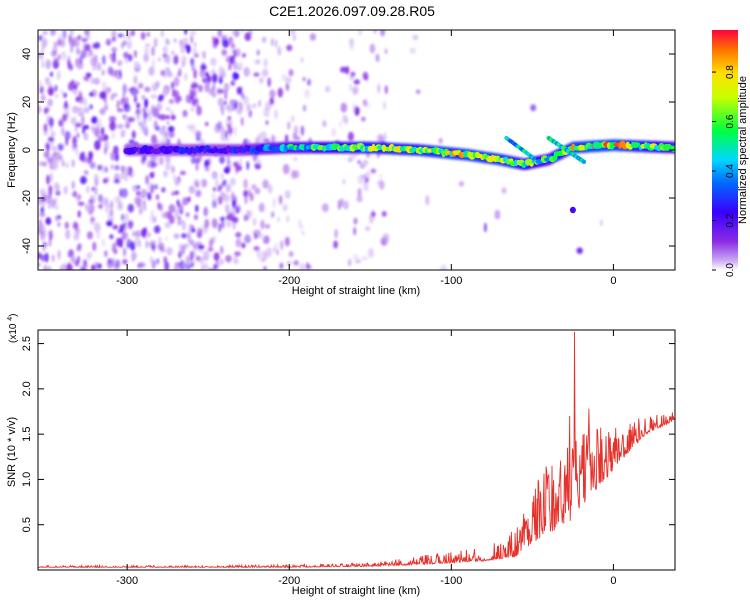 This screenshot has width=750, height=600. What do you see at coordinates (730, 270) in the screenshot?
I see `colorbar-tick-label: 0.0` at bounding box center [730, 270].